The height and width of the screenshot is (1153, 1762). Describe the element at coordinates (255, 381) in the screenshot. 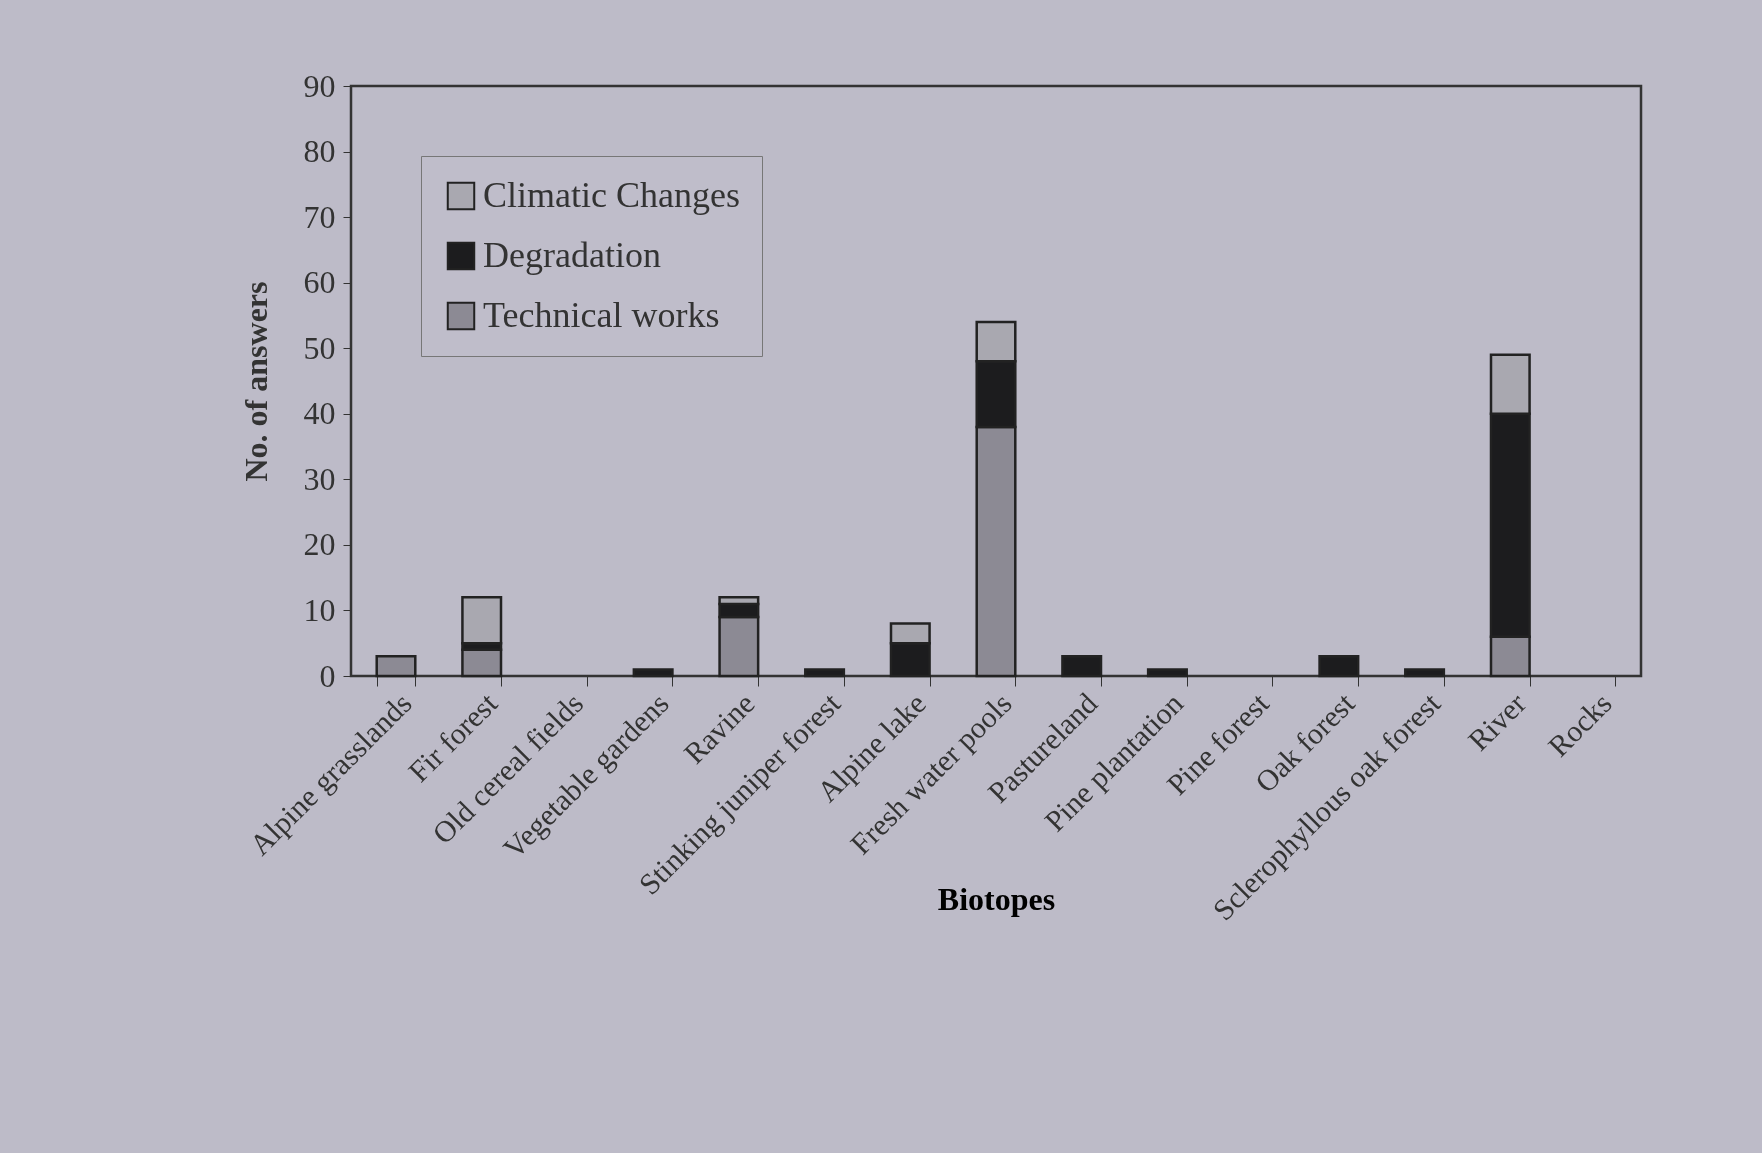

I see `y-axis-title: No. of answers` at that location.